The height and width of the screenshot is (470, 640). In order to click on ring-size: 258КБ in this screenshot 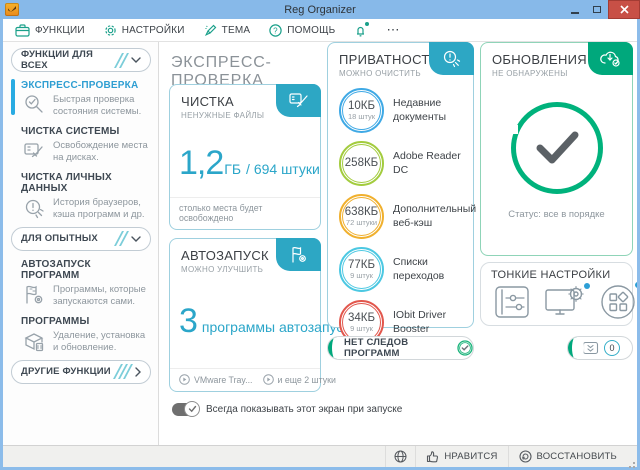, I will do `click(361, 163)`.